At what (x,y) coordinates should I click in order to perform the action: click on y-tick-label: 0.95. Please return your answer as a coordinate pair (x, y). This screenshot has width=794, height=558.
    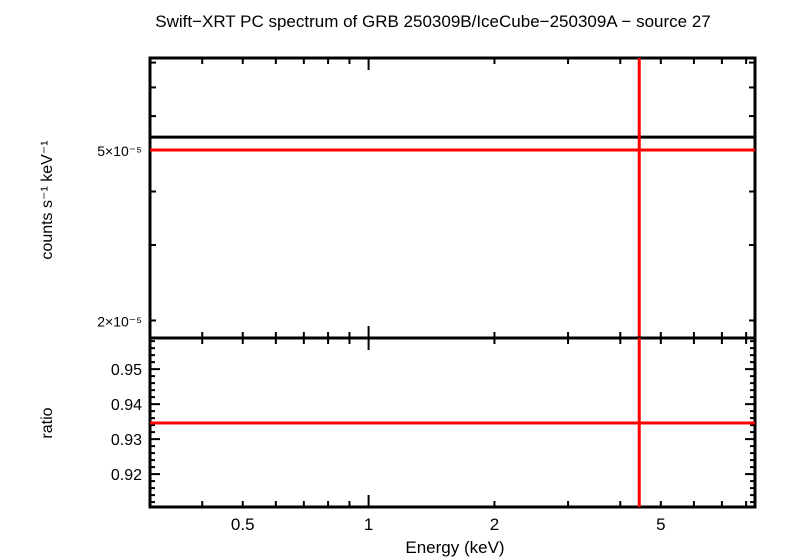
    Looking at the image, I should click on (126, 370).